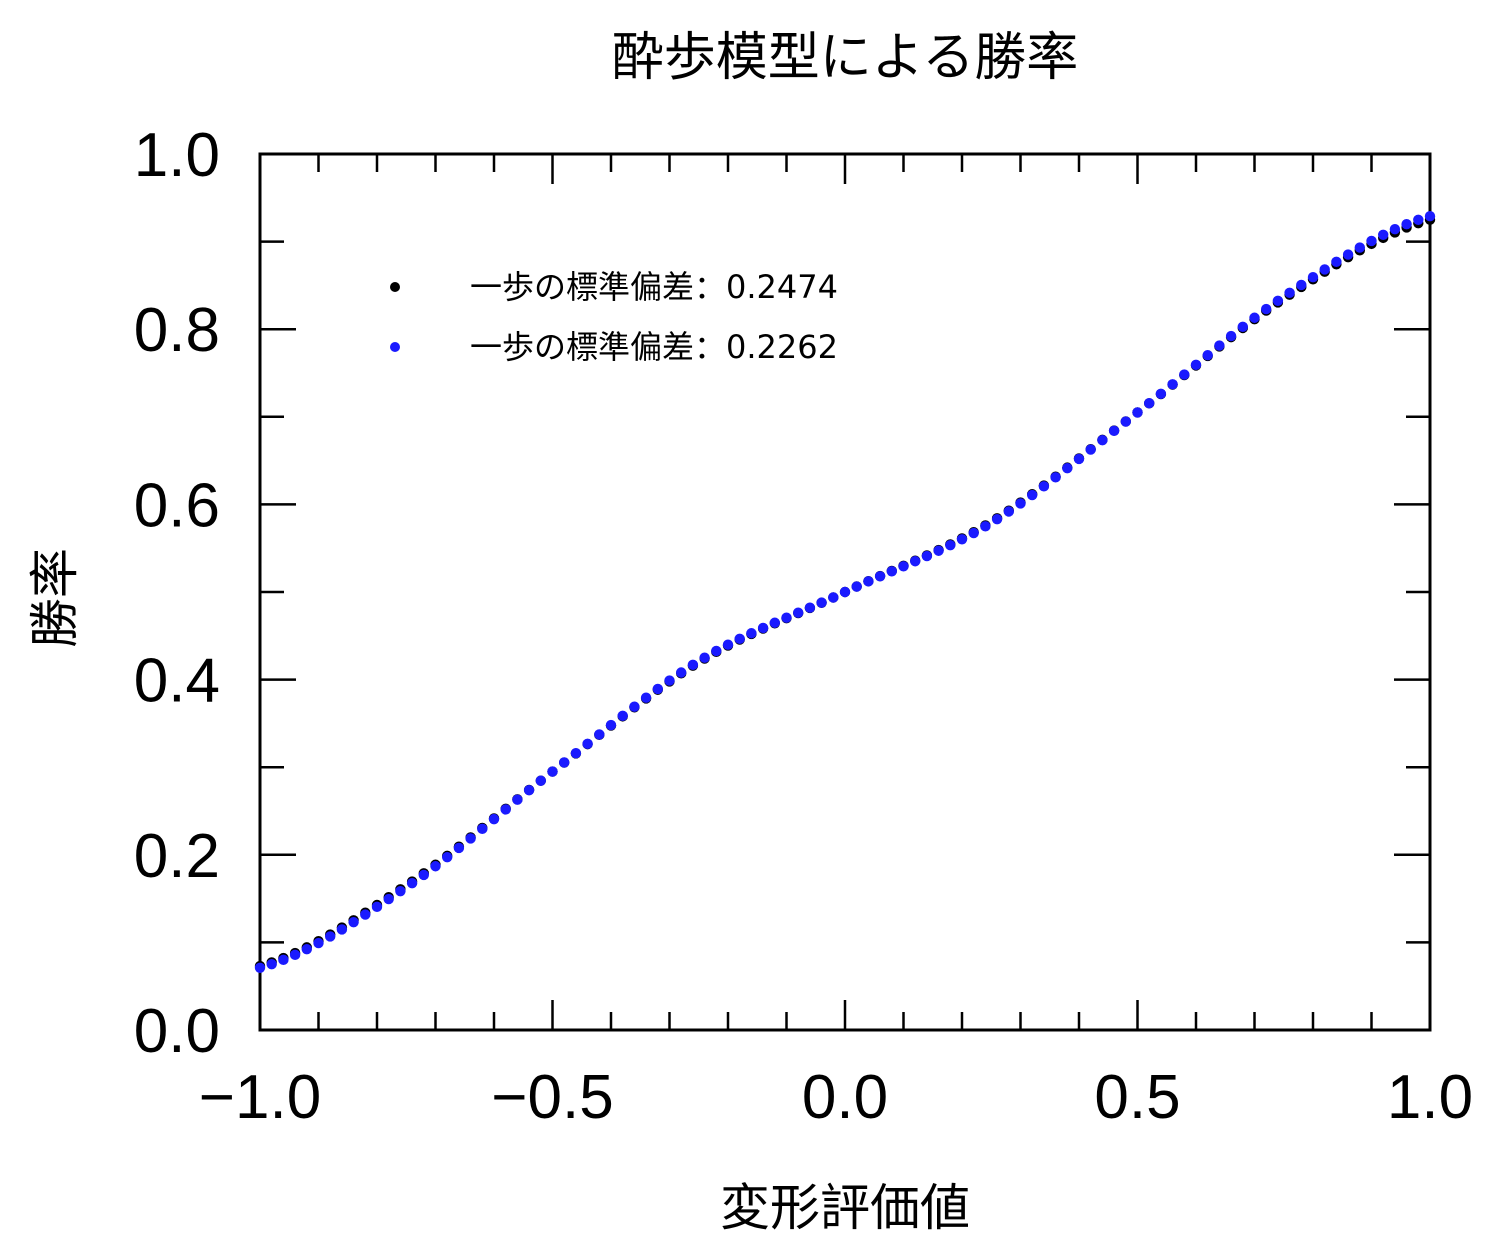  Describe the element at coordinates (1430, 1097) in the screenshot. I see `x-tick-label: 1.0` at that location.